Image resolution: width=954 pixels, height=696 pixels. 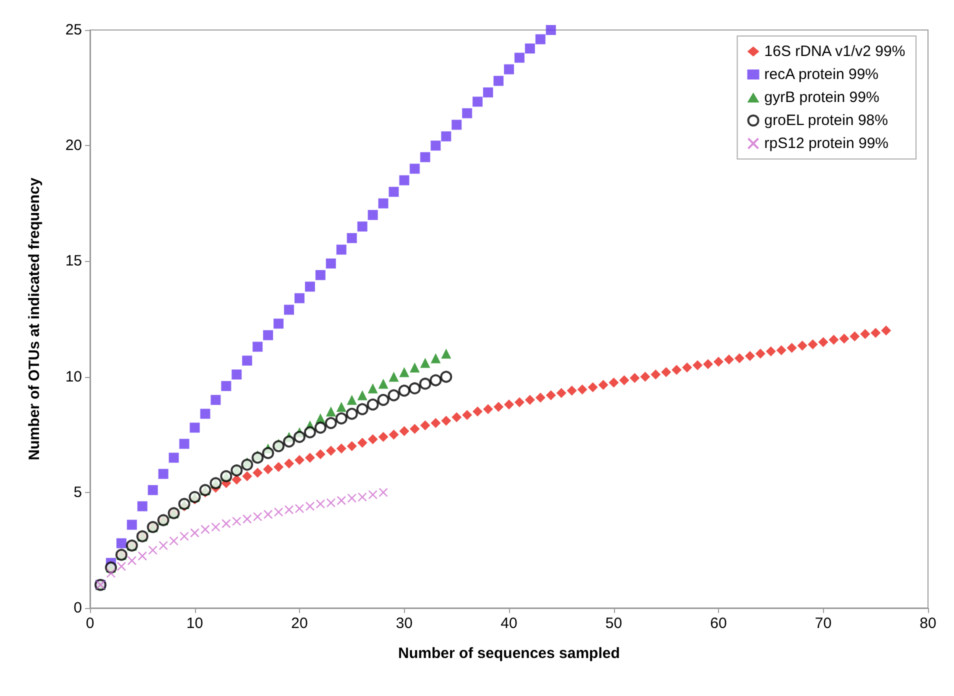 I want to click on y-tick-label: 10, so click(x=73, y=377).